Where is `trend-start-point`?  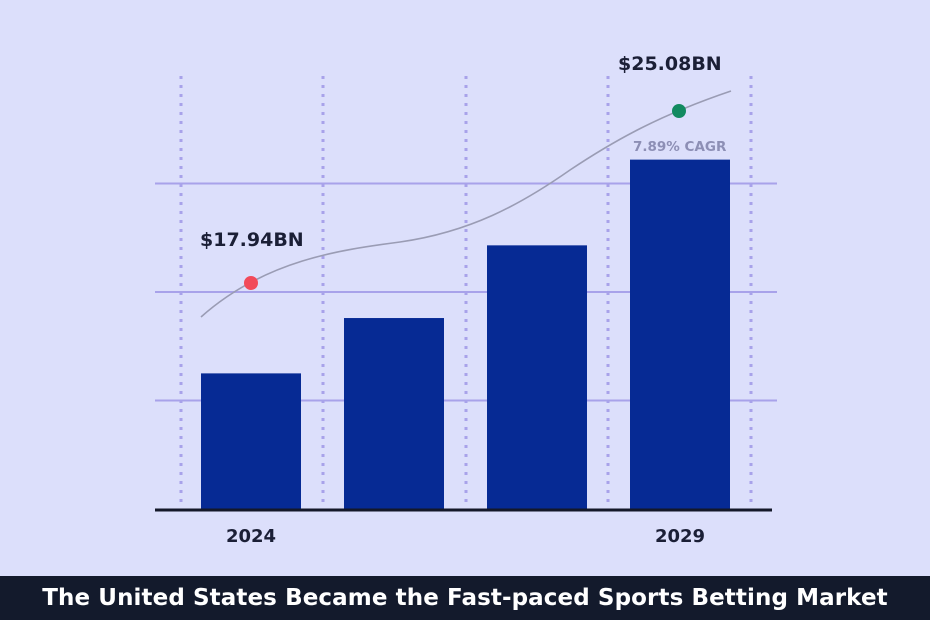
trend-start-point is located at coordinates (251, 283).